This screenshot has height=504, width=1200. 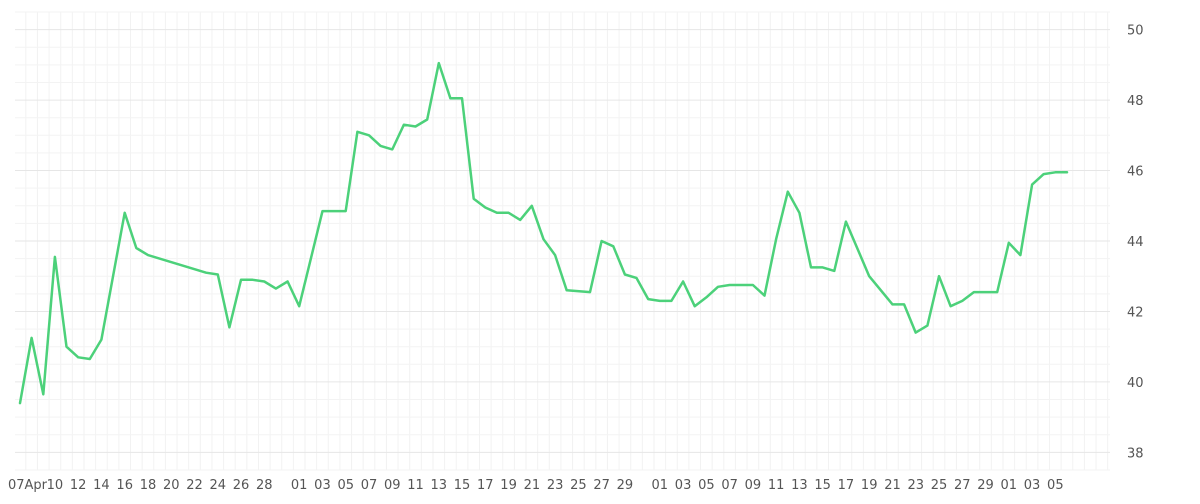 What do you see at coordinates (78, 485) in the screenshot?
I see `x-tick-label: 12` at bounding box center [78, 485].